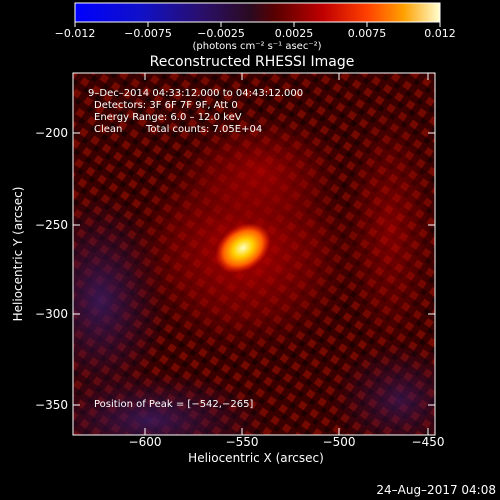  What do you see at coordinates (440, 33) in the screenshot?
I see `colorbar-tick: 0.012` at bounding box center [440, 33].